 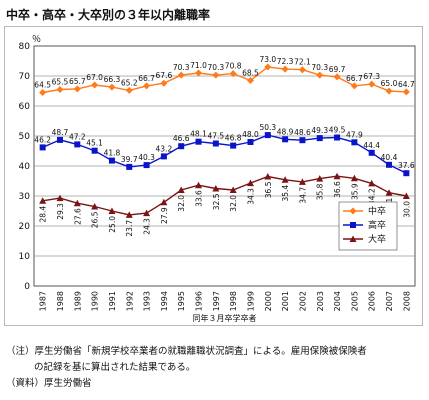 I want to click on data-label: 47.5, so click(x=215, y=136).